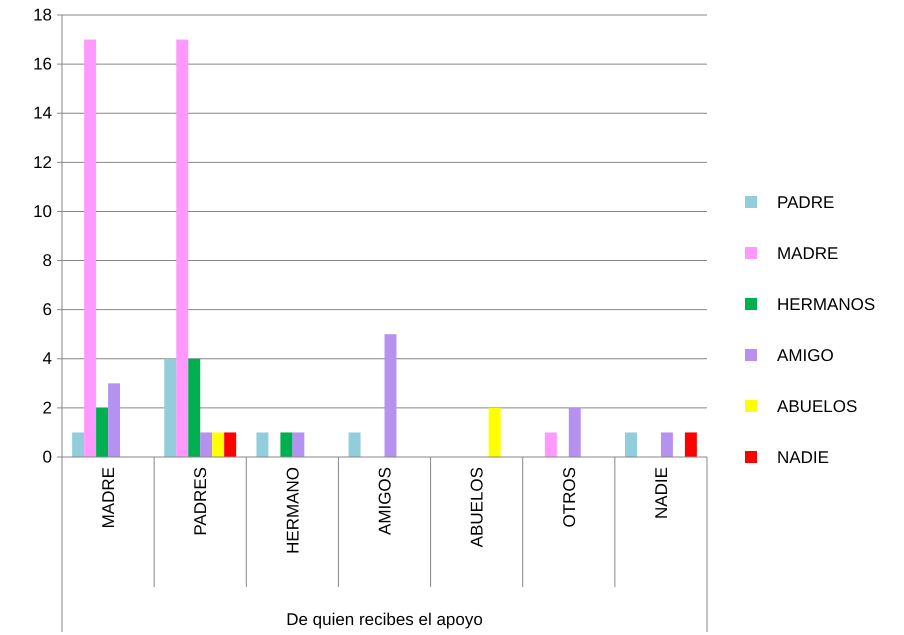  I want to click on y-tick-label: 4, so click(47, 358).